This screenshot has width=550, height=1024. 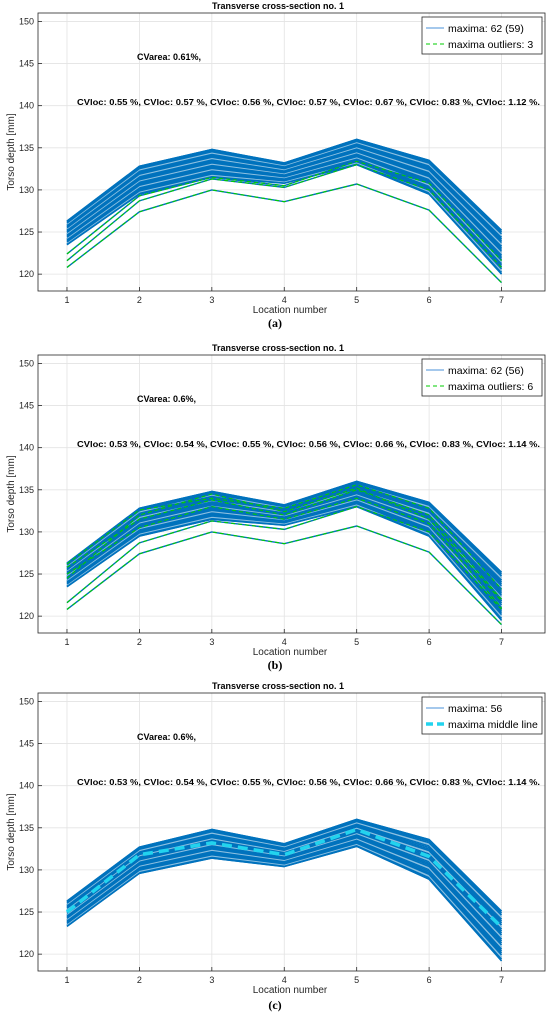 I want to click on legend-entry-2: maxima outliers: 3, so click(x=490, y=45).